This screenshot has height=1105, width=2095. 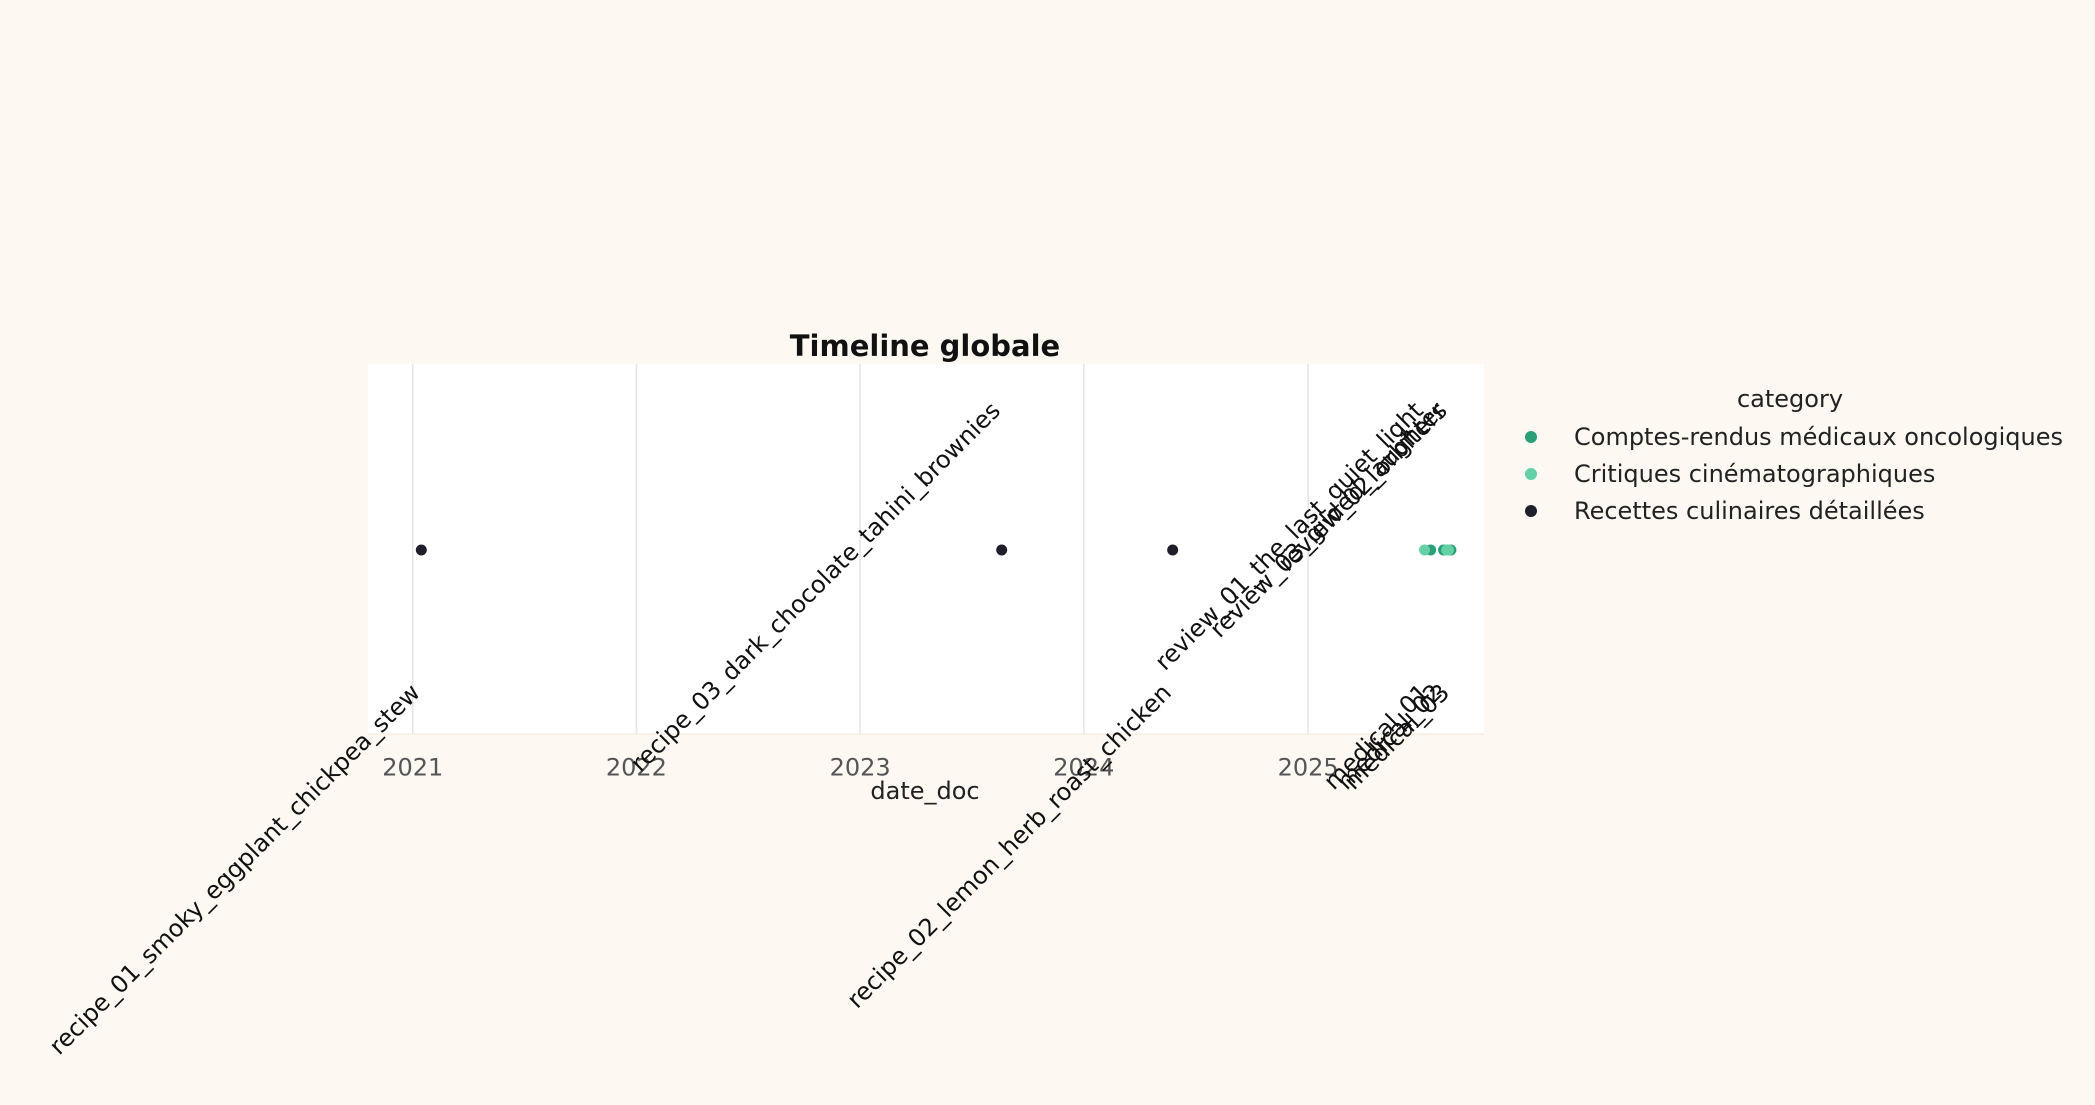 I want to click on data-point-recipe_02_lemon_herb_roast_chicken, so click(x=1173, y=550).